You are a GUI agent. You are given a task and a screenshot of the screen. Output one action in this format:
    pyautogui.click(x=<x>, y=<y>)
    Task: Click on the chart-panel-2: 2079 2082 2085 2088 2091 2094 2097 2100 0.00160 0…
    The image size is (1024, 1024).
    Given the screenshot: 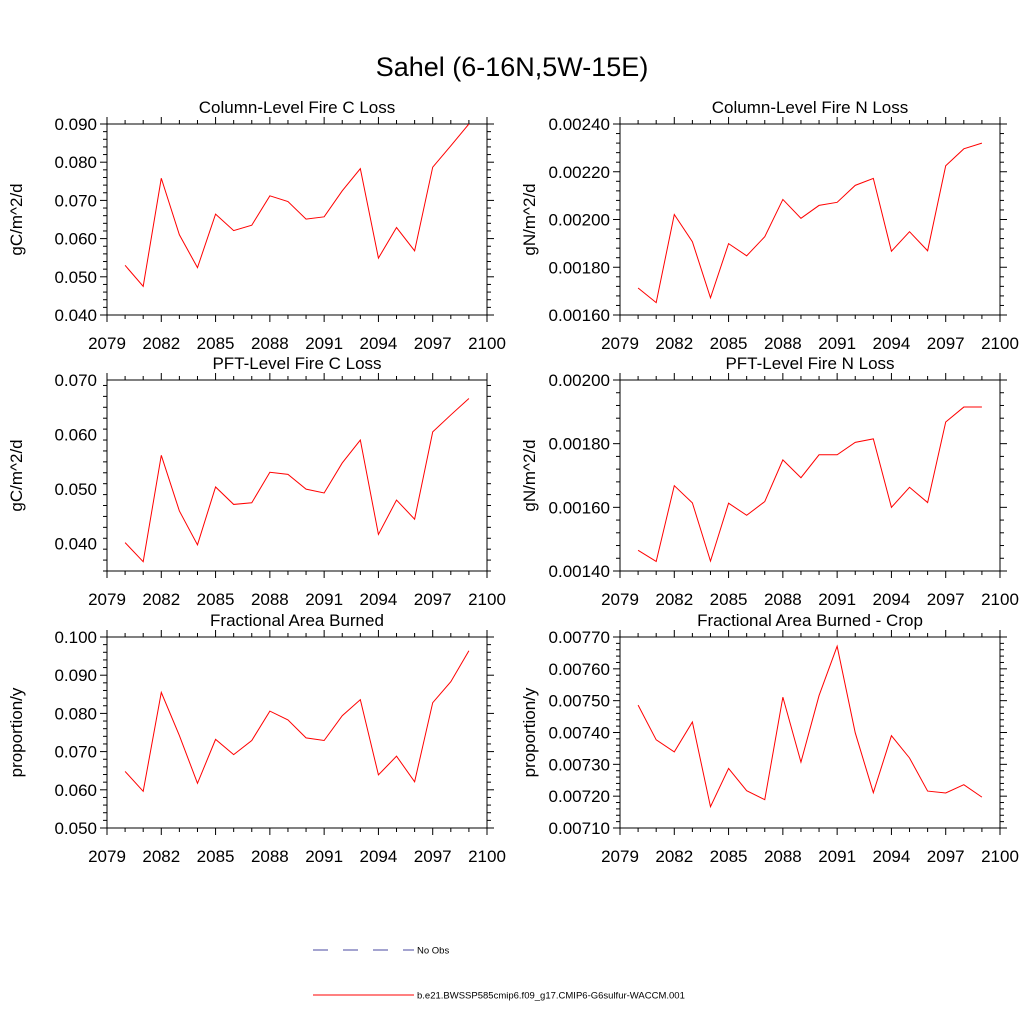 What is the action you would take?
    pyautogui.click(x=769, y=225)
    